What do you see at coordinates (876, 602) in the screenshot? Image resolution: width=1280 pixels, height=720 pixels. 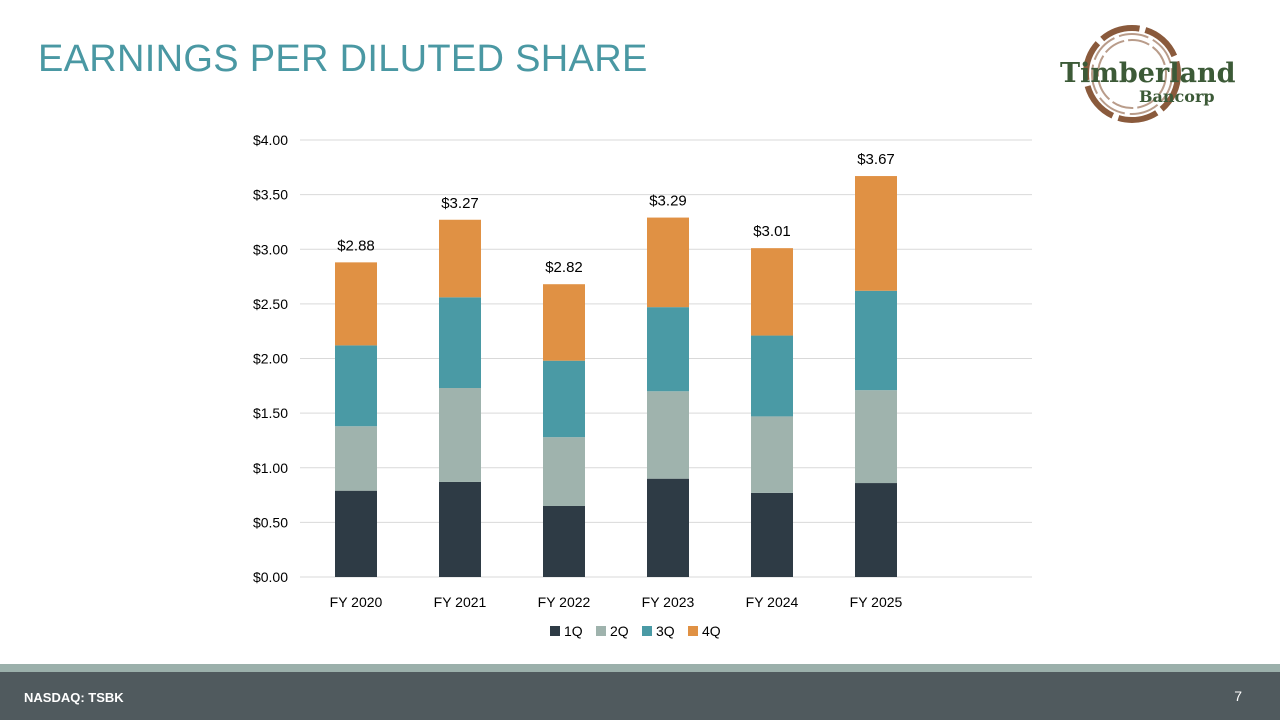 I see `x-category-label: FY 2025` at bounding box center [876, 602].